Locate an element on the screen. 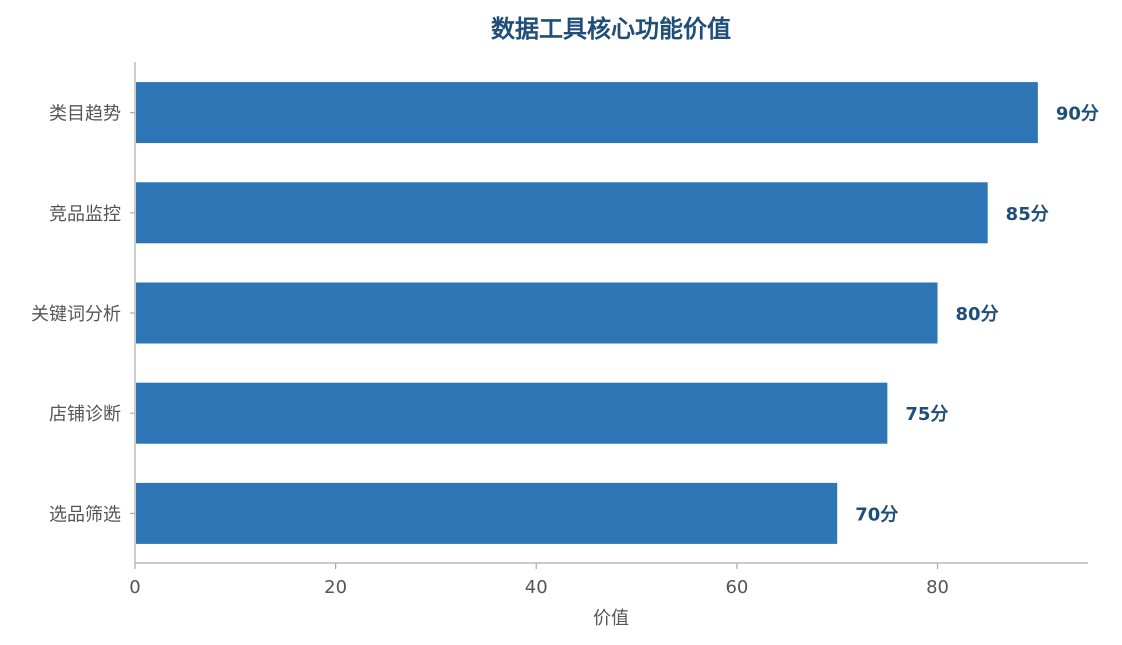 Image resolution: width=1122 pixels, height=645 pixels. data-label-3: 80分 is located at coordinates (977, 314).